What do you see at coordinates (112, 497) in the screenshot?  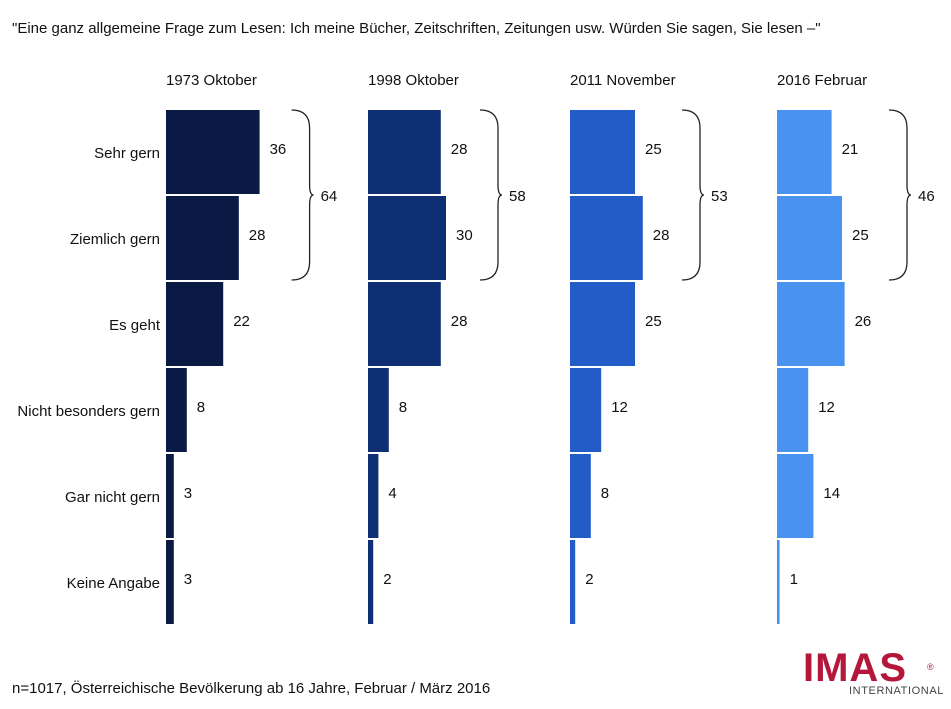 I see `category-label: Gar nicht gern` at bounding box center [112, 497].